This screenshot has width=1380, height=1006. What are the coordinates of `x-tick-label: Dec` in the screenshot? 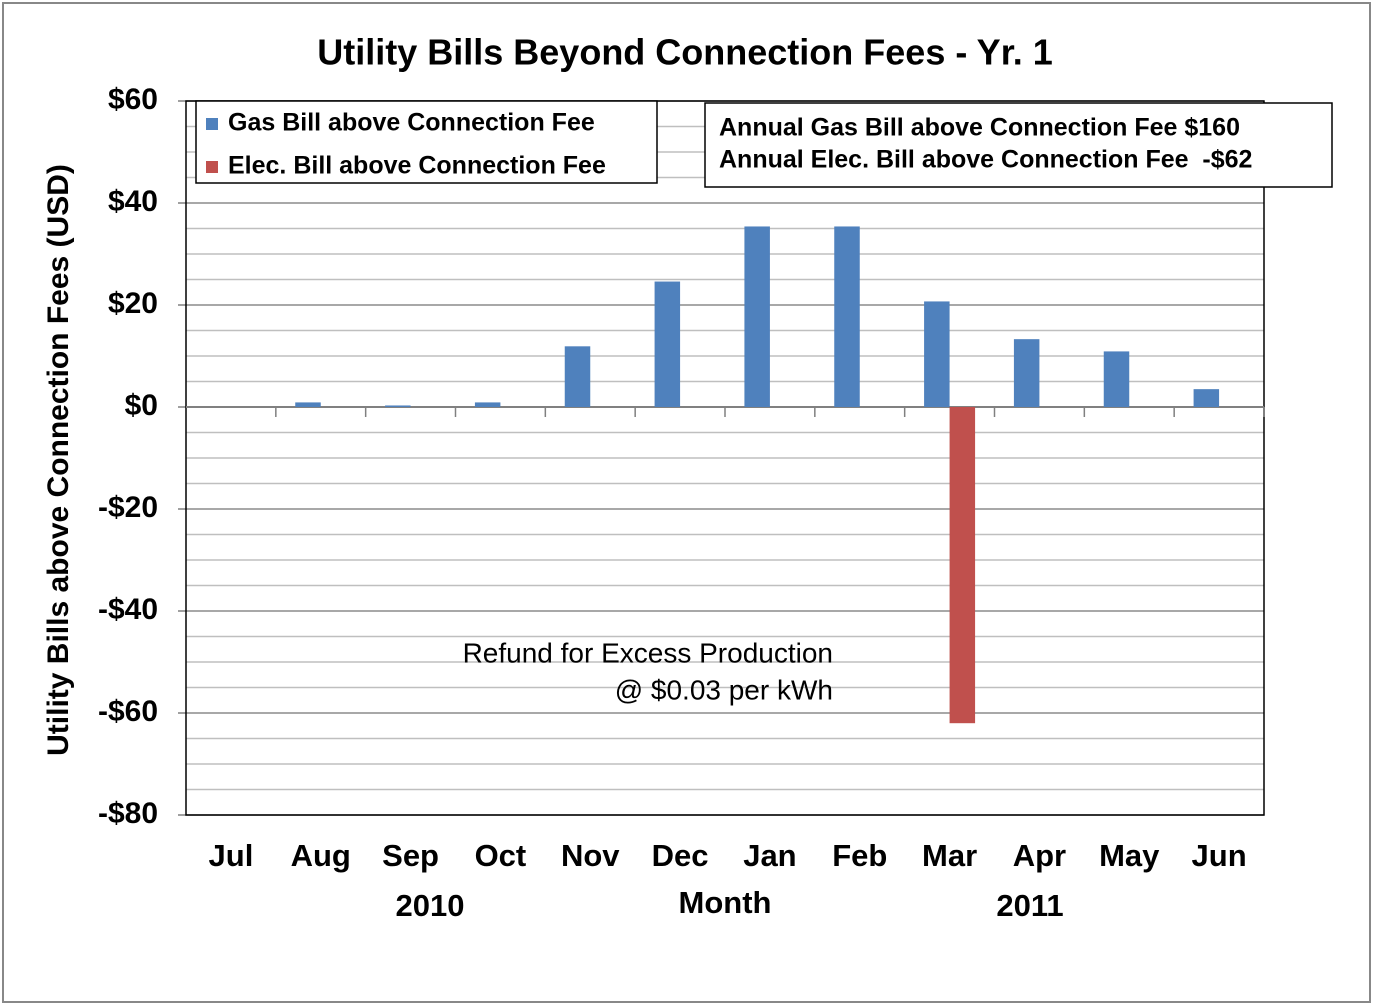 It's located at (680, 855).